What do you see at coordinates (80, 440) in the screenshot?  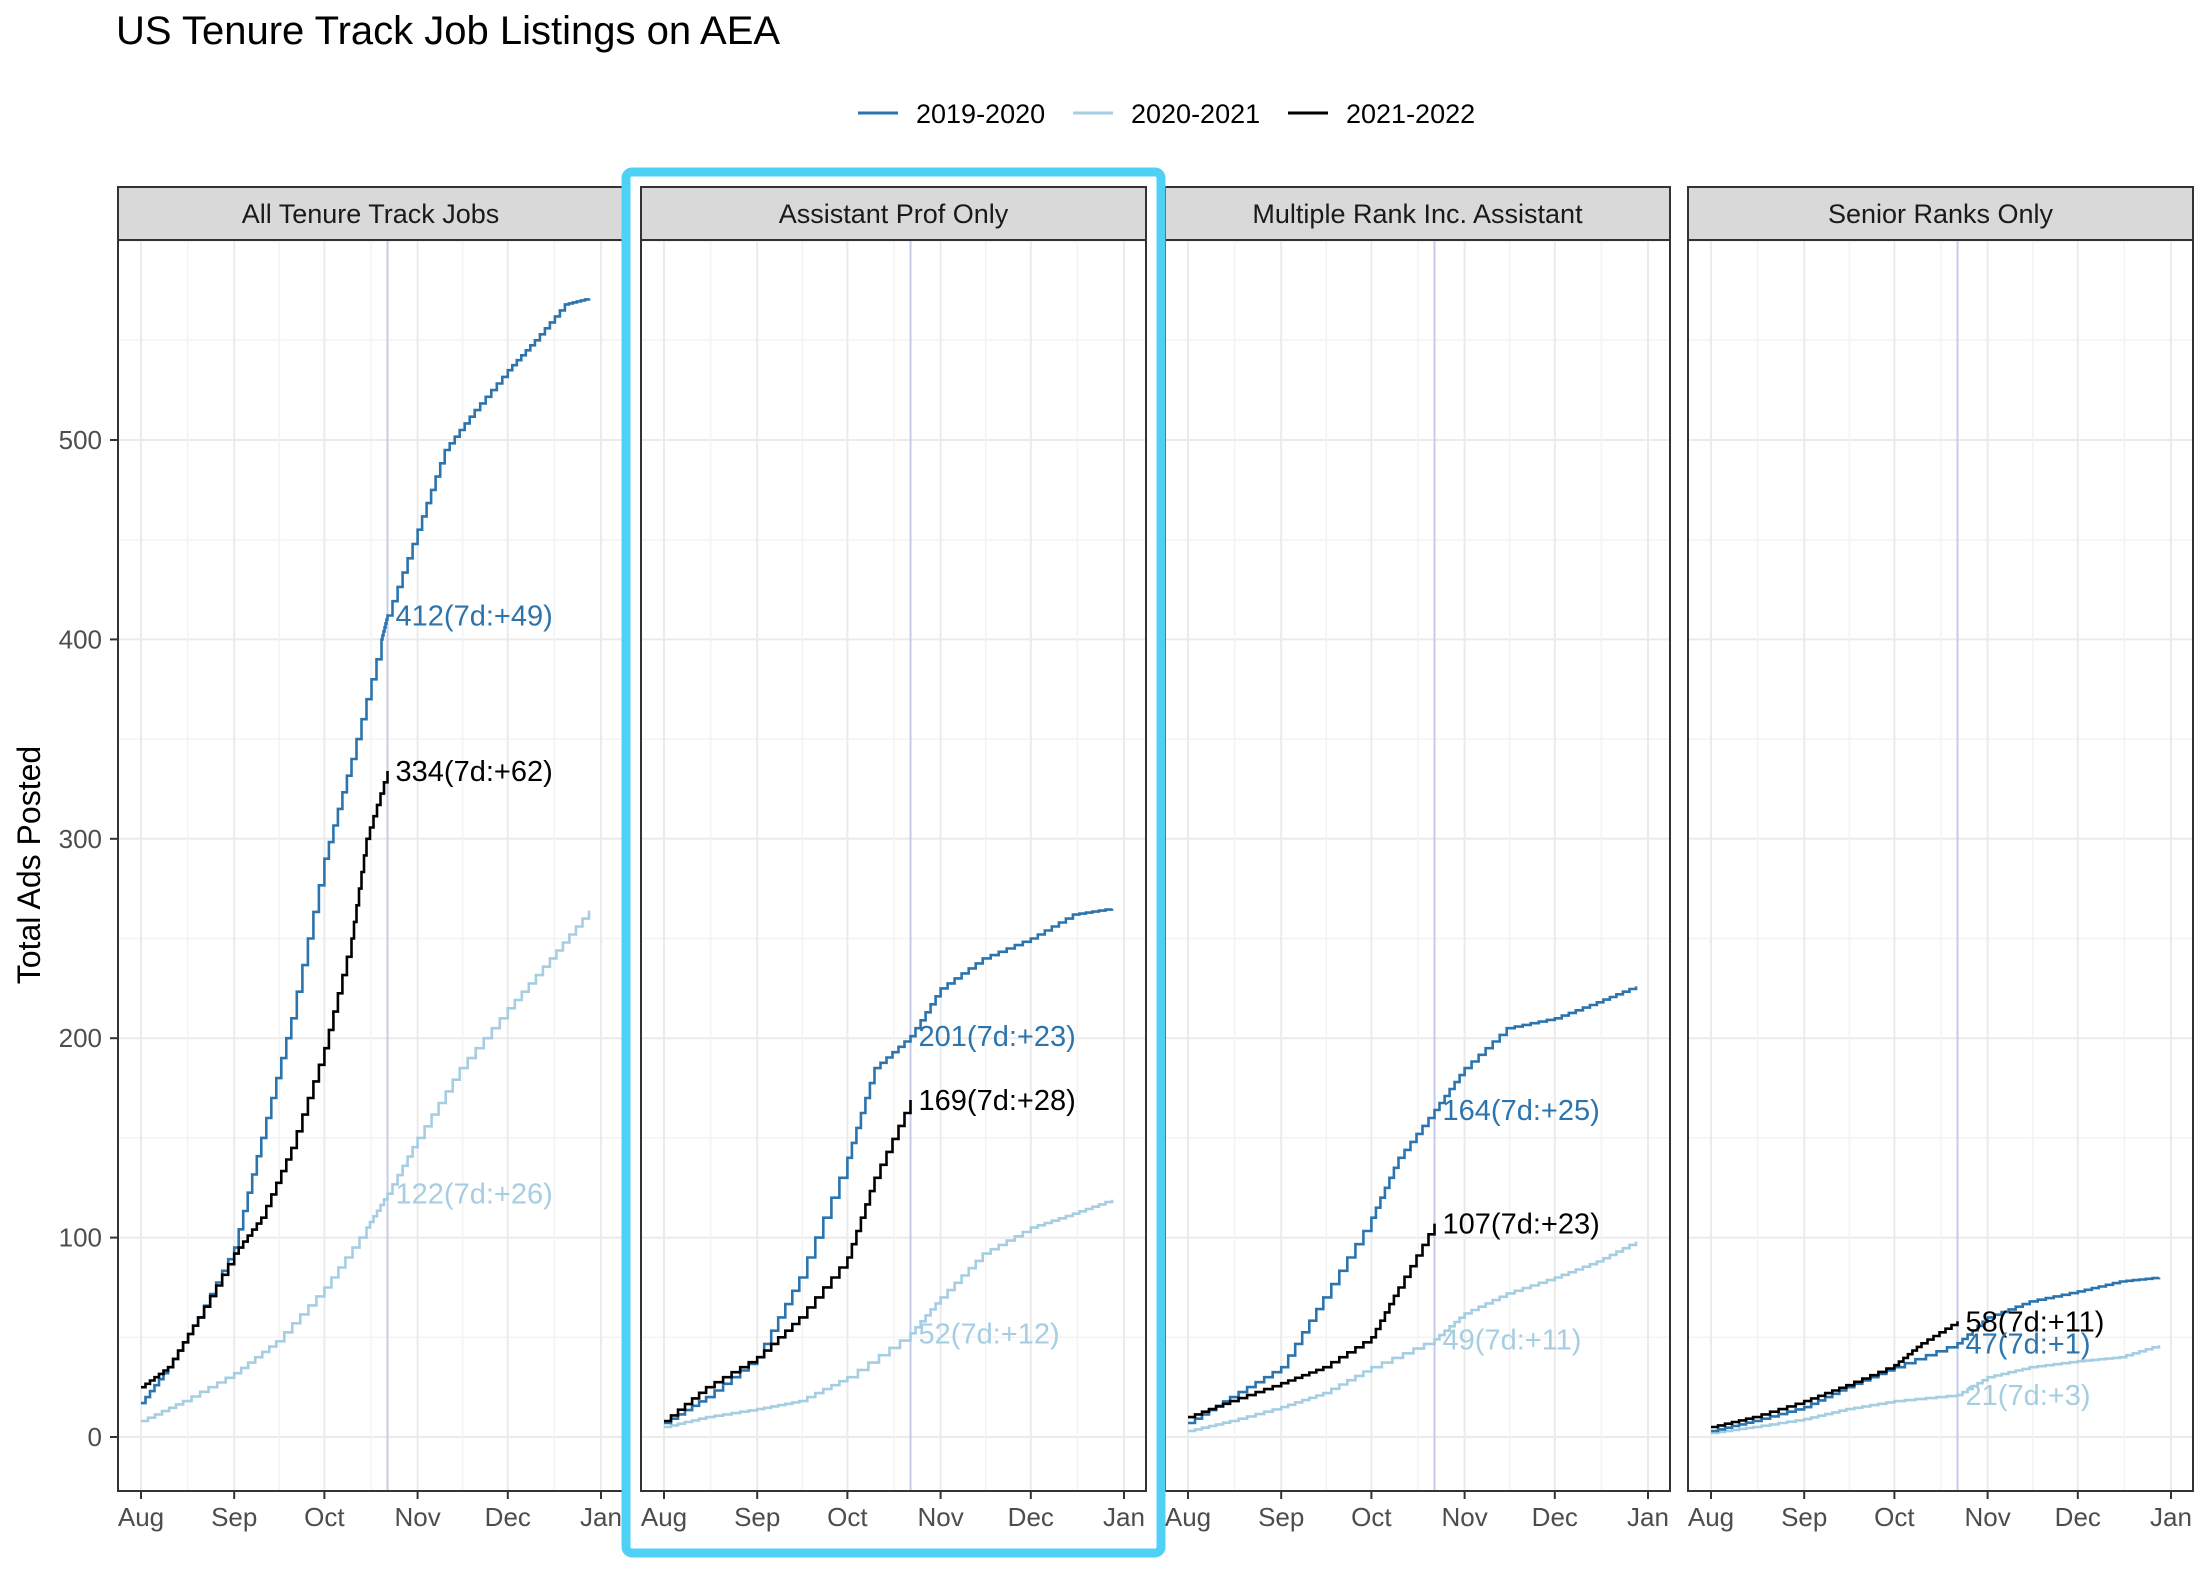 I see `y-tick-label: 500` at bounding box center [80, 440].